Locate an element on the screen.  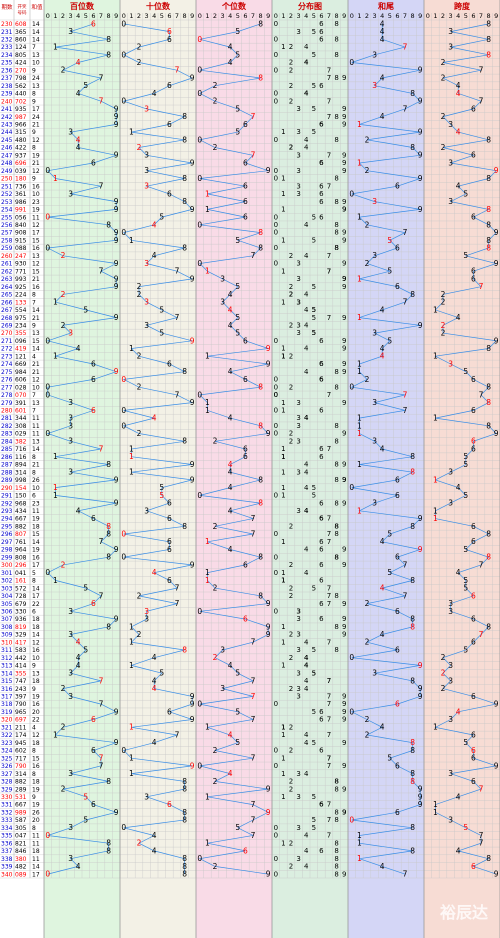
period-cell: 291 is located at coordinates (7, 496).